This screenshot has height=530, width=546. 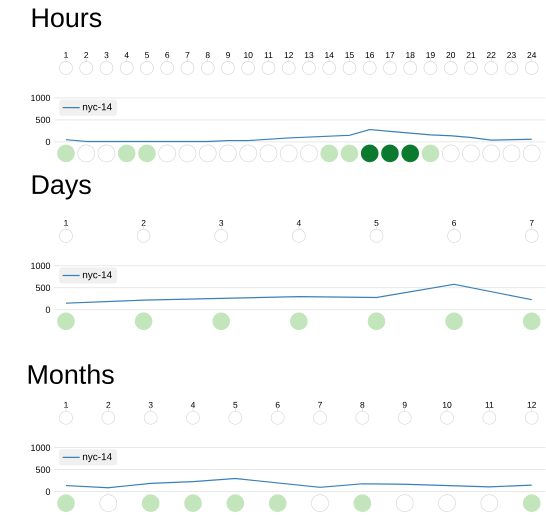 I want to click on chart-title: Months, so click(x=71, y=374).